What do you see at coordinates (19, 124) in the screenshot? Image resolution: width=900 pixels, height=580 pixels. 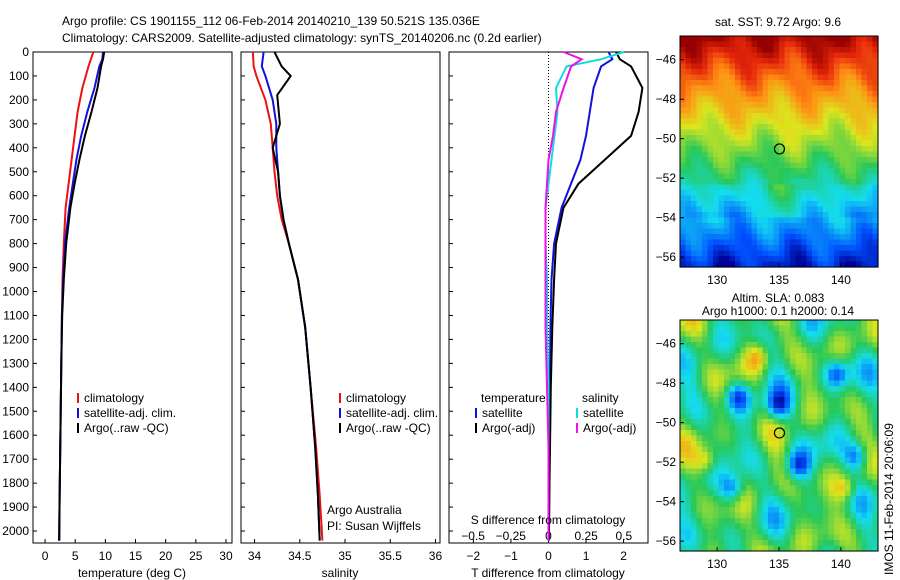 I see `y-tick-label: 300` at bounding box center [19, 124].